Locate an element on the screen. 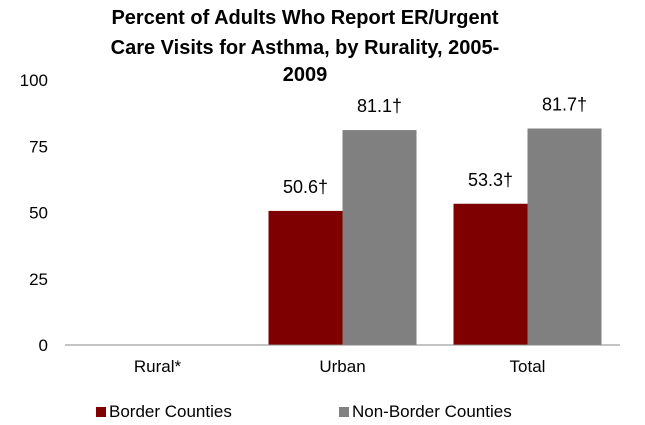 The image size is (645, 425). chart-title-line-3: 2009 is located at coordinates (305, 75).